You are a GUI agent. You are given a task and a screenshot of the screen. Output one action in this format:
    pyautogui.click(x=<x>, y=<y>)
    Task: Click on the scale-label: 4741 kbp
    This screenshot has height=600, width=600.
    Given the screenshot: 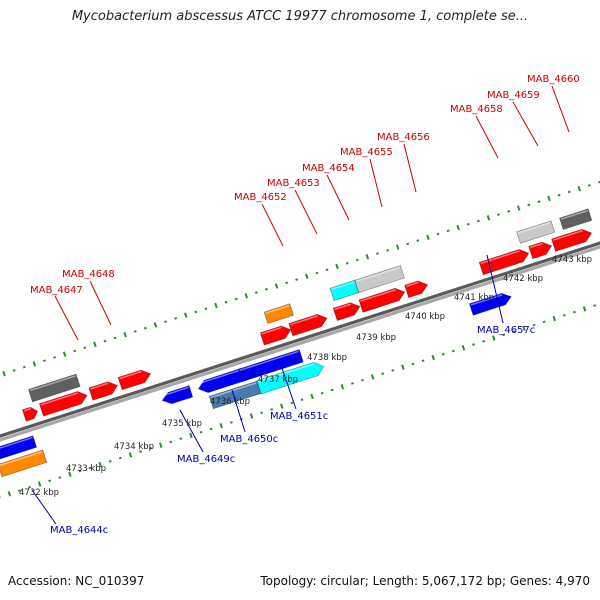 What is the action you would take?
    pyautogui.click(x=474, y=298)
    